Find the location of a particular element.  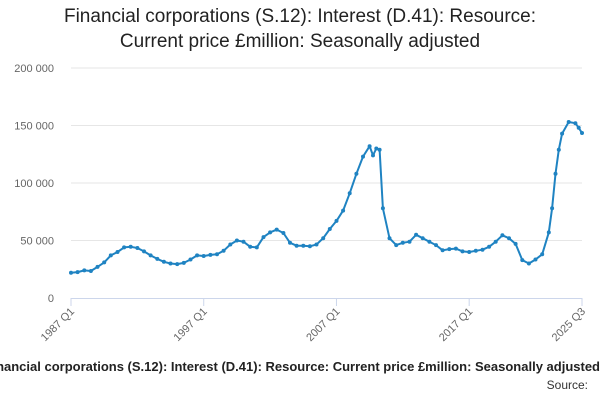

y-tick-label: 150 000 is located at coordinates (34, 127).